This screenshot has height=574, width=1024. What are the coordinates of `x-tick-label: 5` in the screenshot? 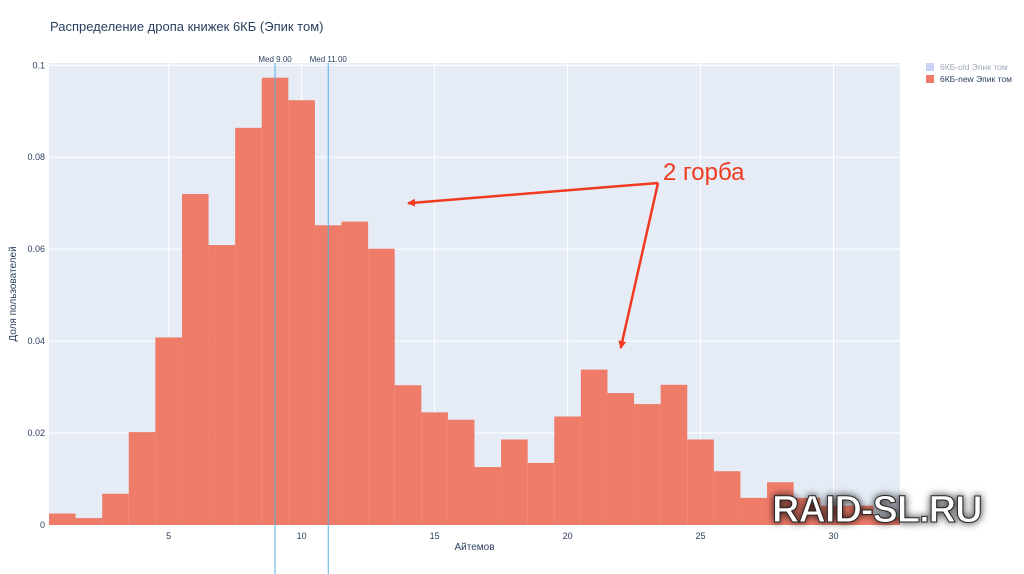 It's located at (168, 536).